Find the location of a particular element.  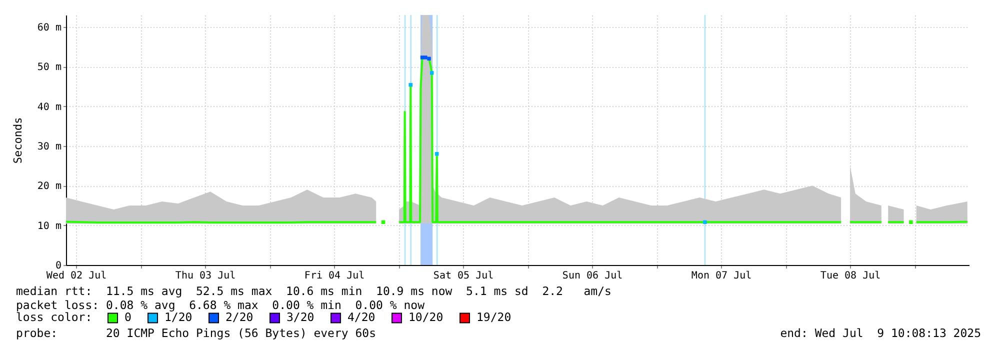

y-axis-title: Seconds is located at coordinates (17, 140).